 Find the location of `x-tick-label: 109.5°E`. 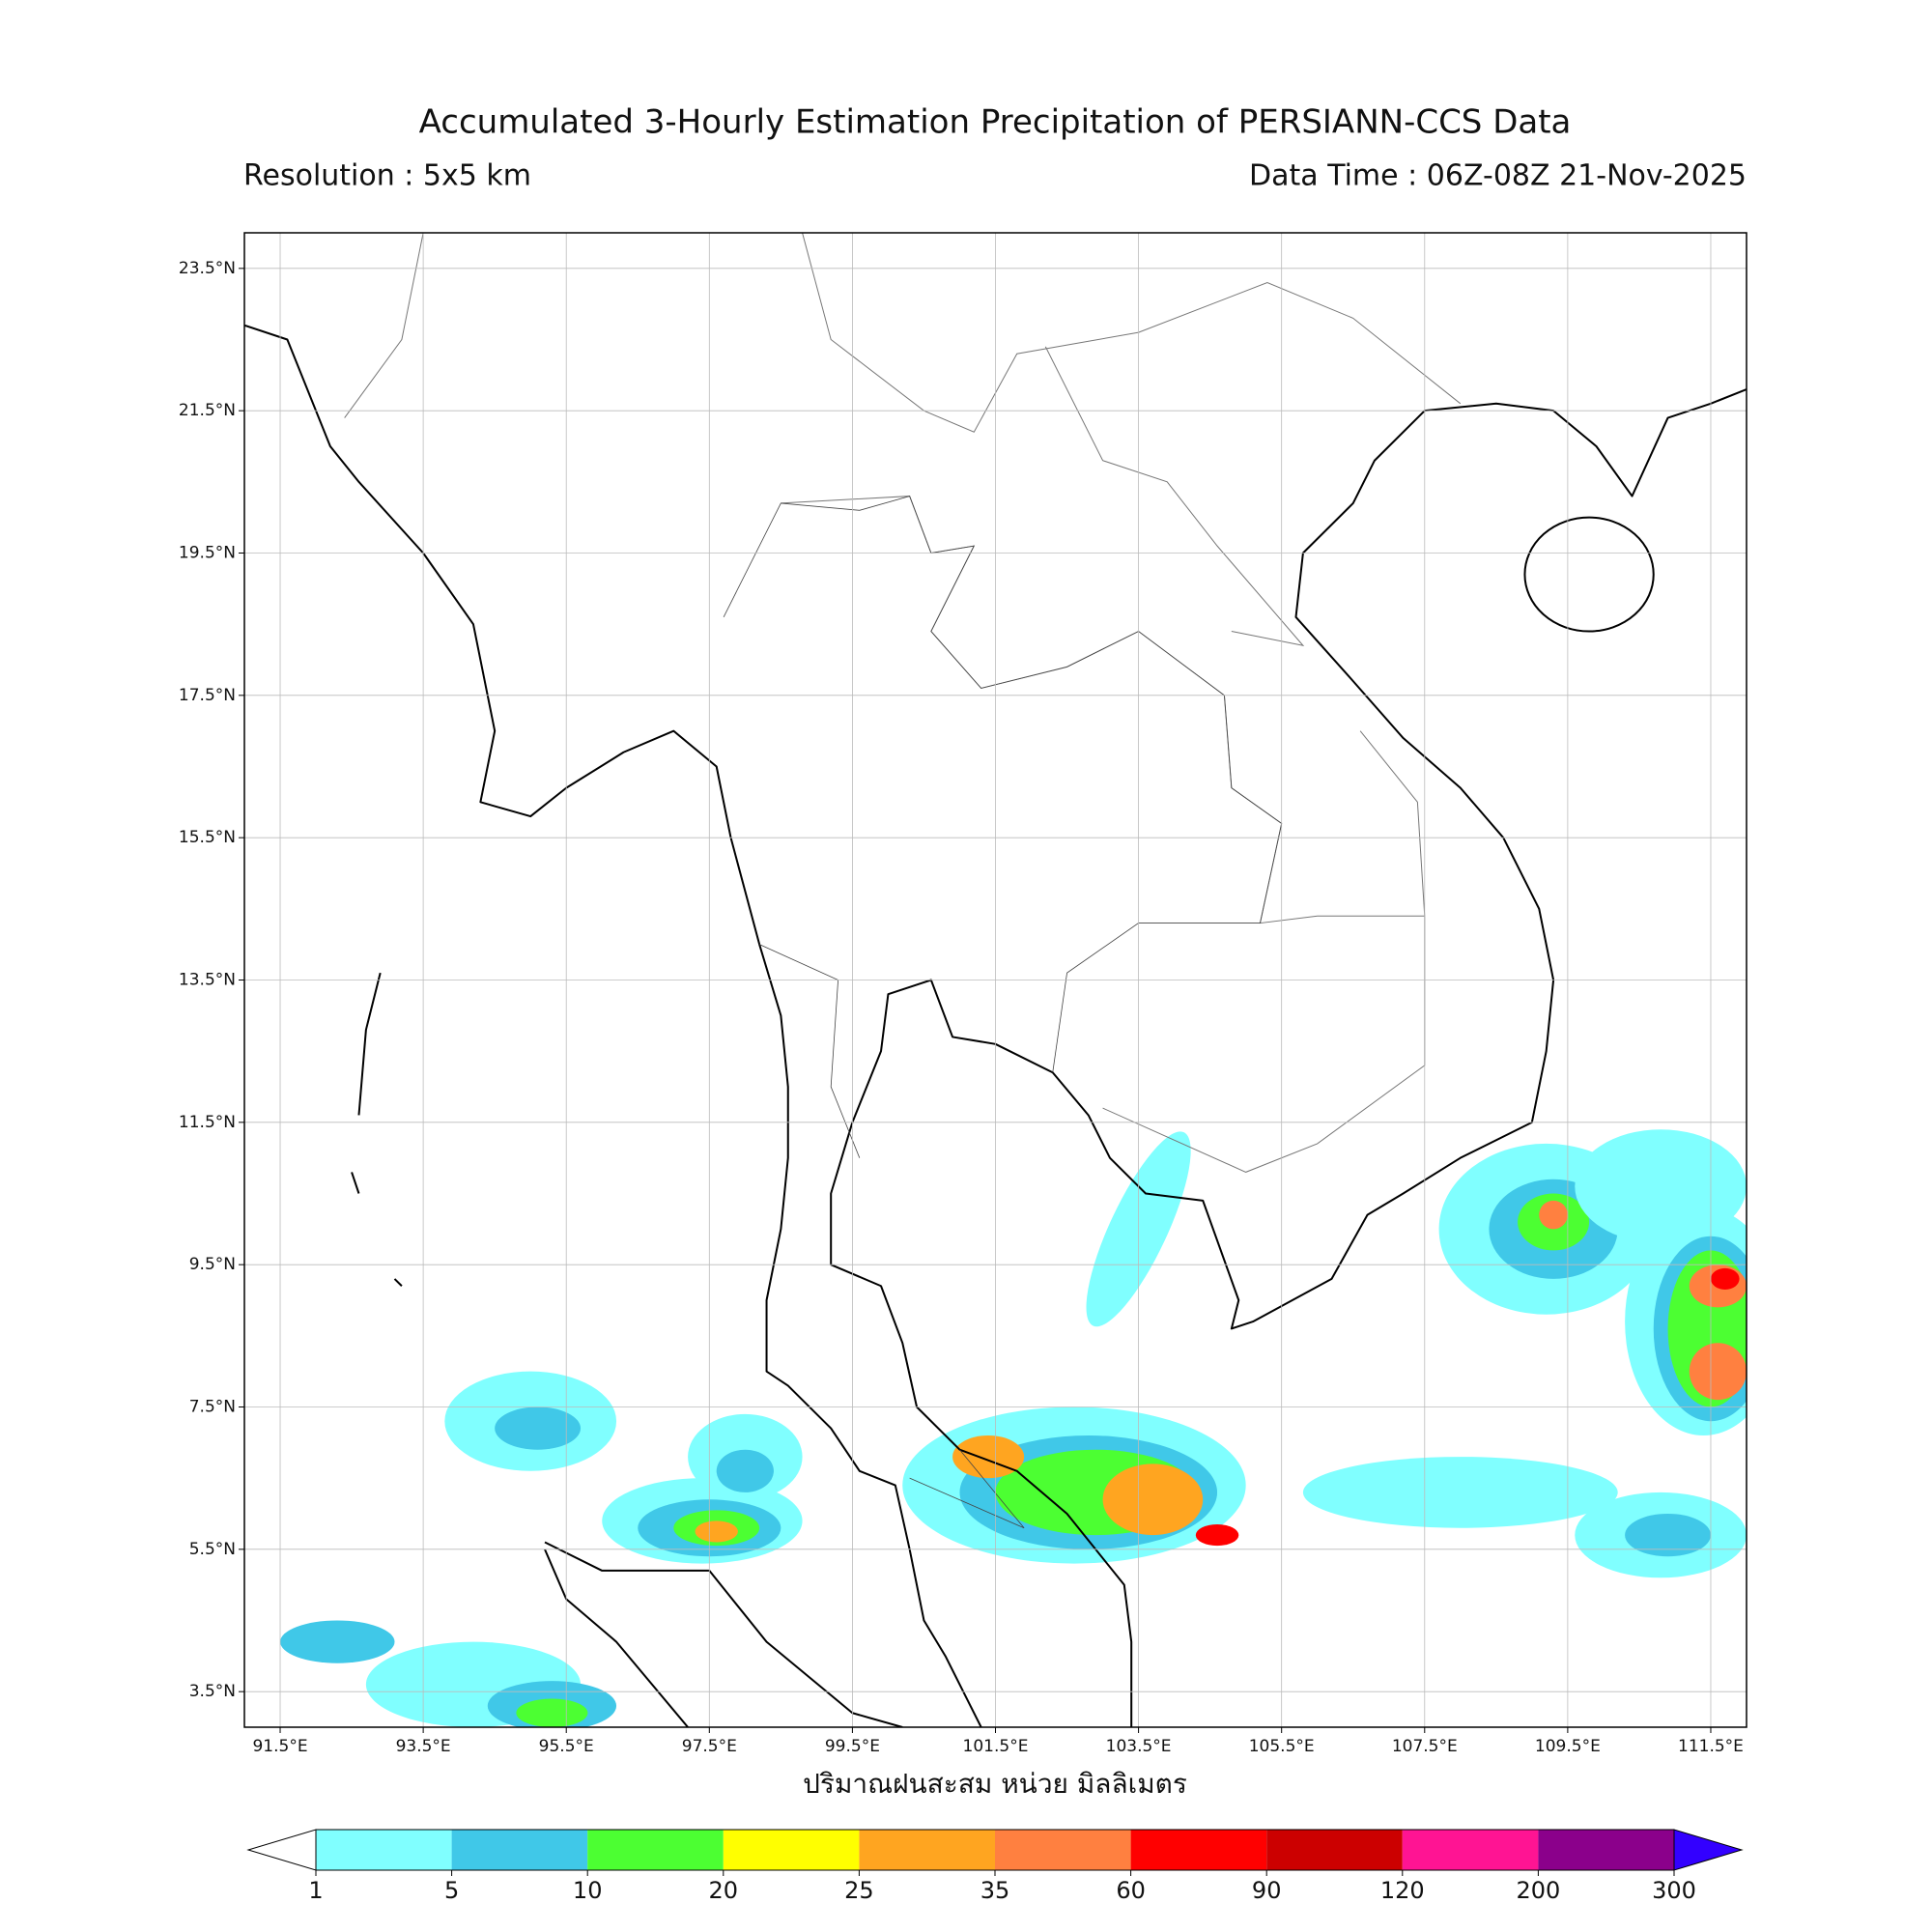

x-tick-label: 109.5°E is located at coordinates (1568, 1746).